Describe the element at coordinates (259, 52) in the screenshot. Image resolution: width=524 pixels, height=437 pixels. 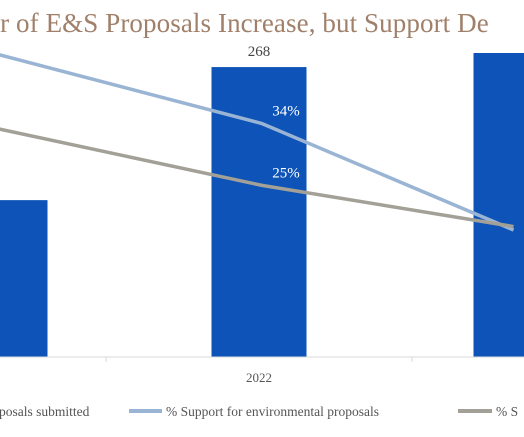
I see `bar-value-label: 268` at that location.